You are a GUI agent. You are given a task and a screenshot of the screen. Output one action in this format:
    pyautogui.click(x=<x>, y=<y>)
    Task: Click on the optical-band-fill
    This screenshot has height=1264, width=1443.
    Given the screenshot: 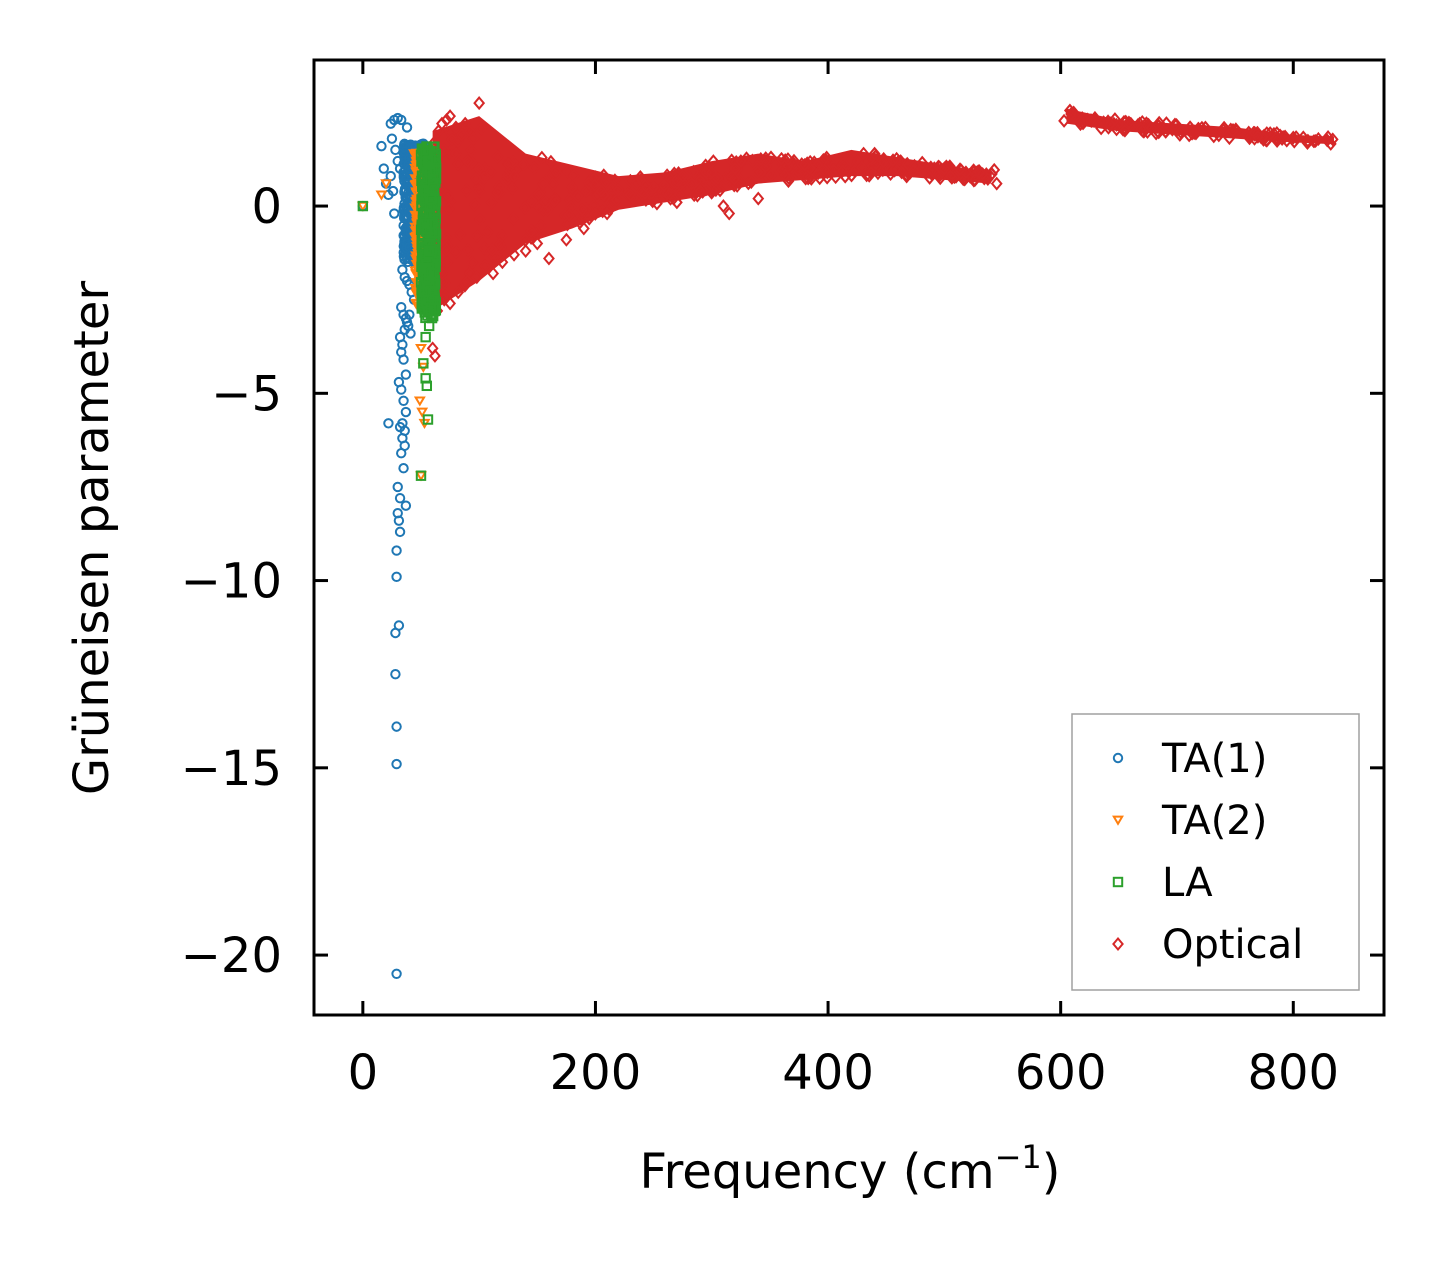 What is the action you would take?
    pyautogui.click(x=711, y=213)
    